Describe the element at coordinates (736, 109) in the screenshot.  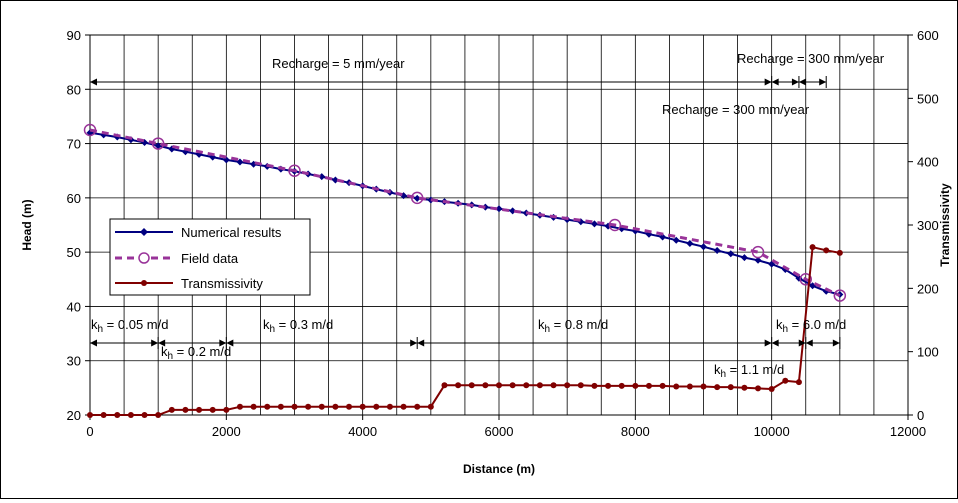
I see `annotation-recharge-lower: Recharge = 300 mm/year` at that location.